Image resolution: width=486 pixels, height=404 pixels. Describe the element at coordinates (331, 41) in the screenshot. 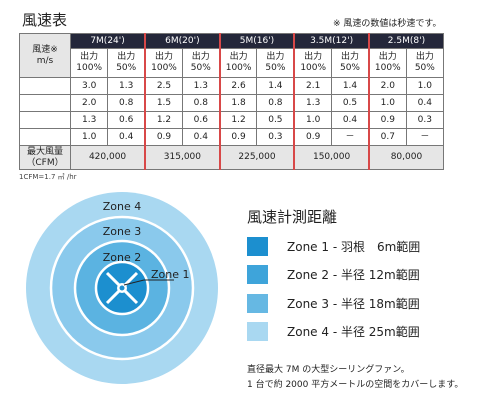

I see `model-header-3-5m: 3.5M(12')` at that location.